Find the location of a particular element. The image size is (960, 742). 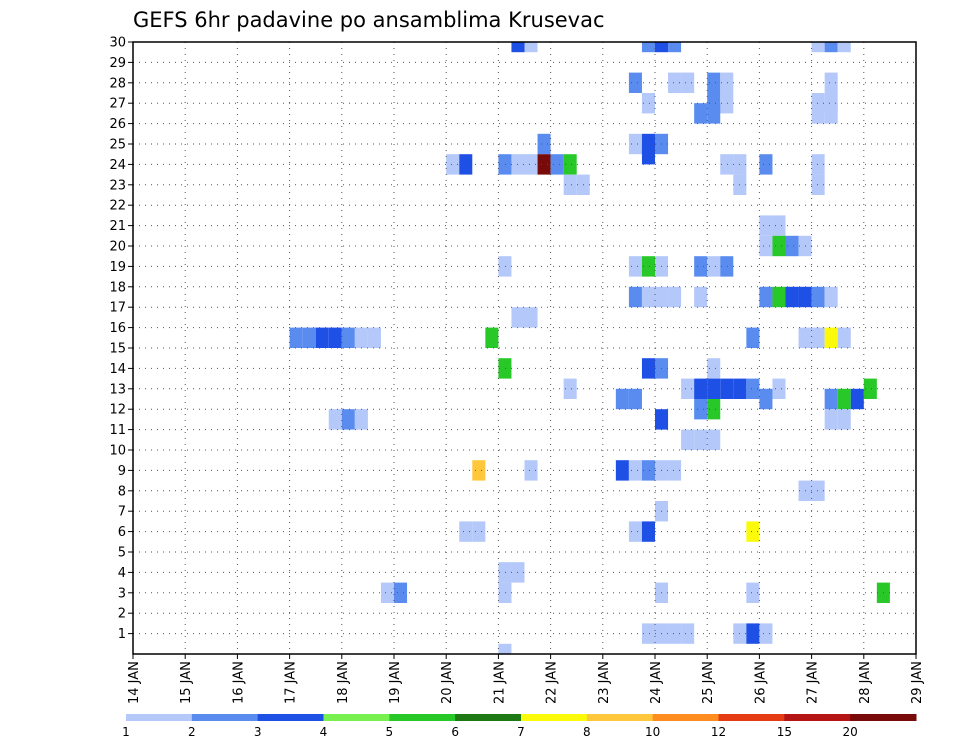

y-tick-label-21: 21 is located at coordinates (117, 226).